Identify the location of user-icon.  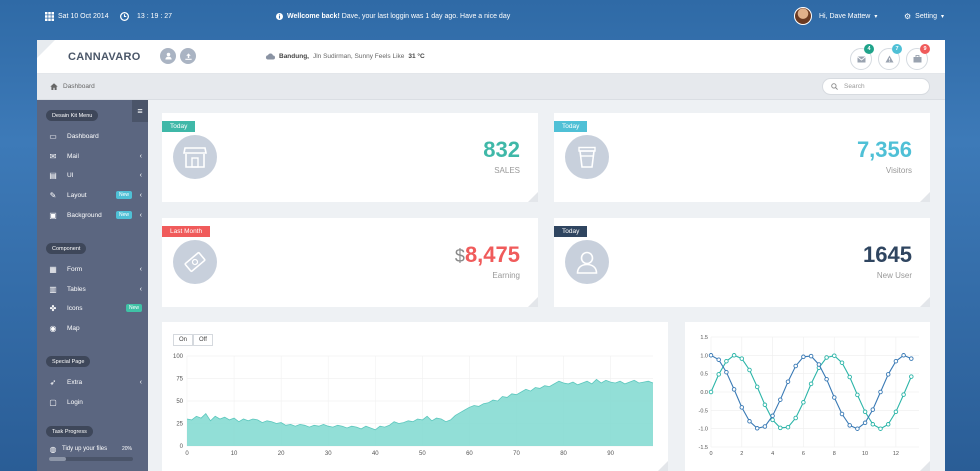
(587, 262).